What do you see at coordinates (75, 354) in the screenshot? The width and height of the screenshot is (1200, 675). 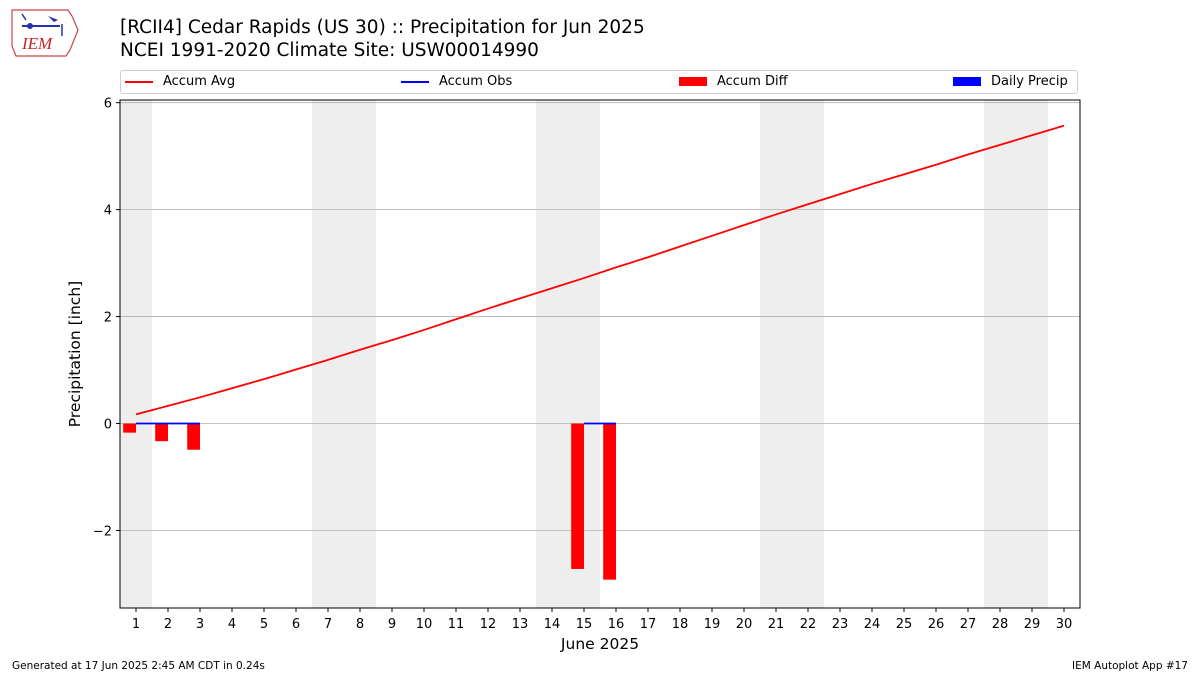 I see `y-axis-label: Precipitation [inch]` at bounding box center [75, 354].